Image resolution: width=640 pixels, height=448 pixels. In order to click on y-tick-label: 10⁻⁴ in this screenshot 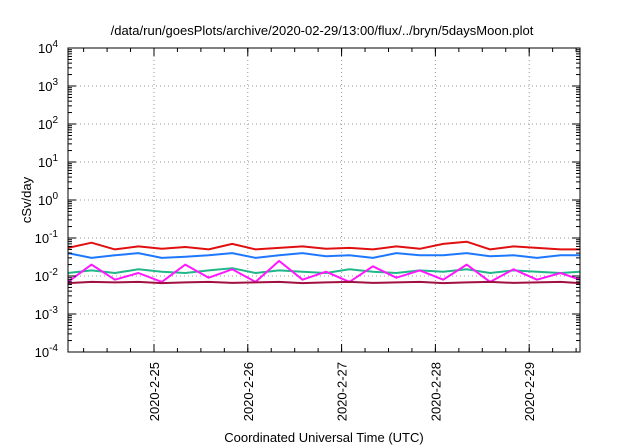, I will do `click(47, 351)`.